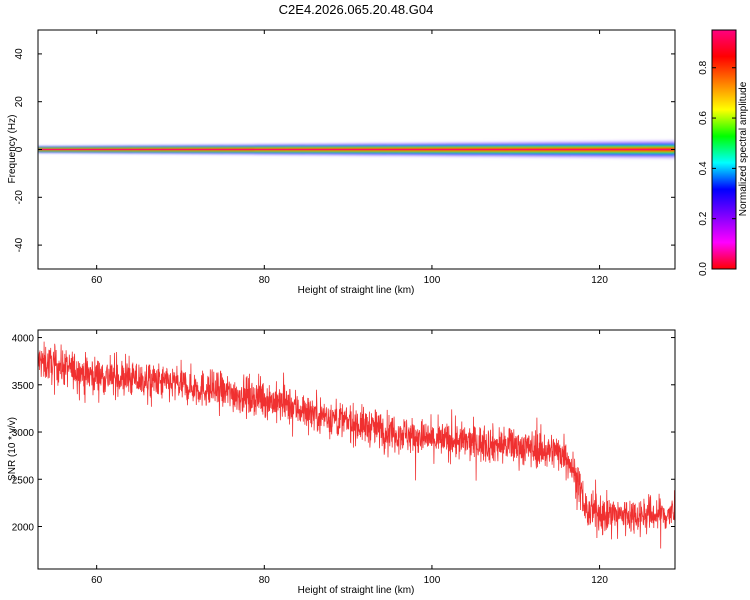 This screenshot has height=600, width=750. Describe the element at coordinates (12, 149) in the screenshot. I see `spectrogram-y-axis-label: Frequency (Hz)` at that location.